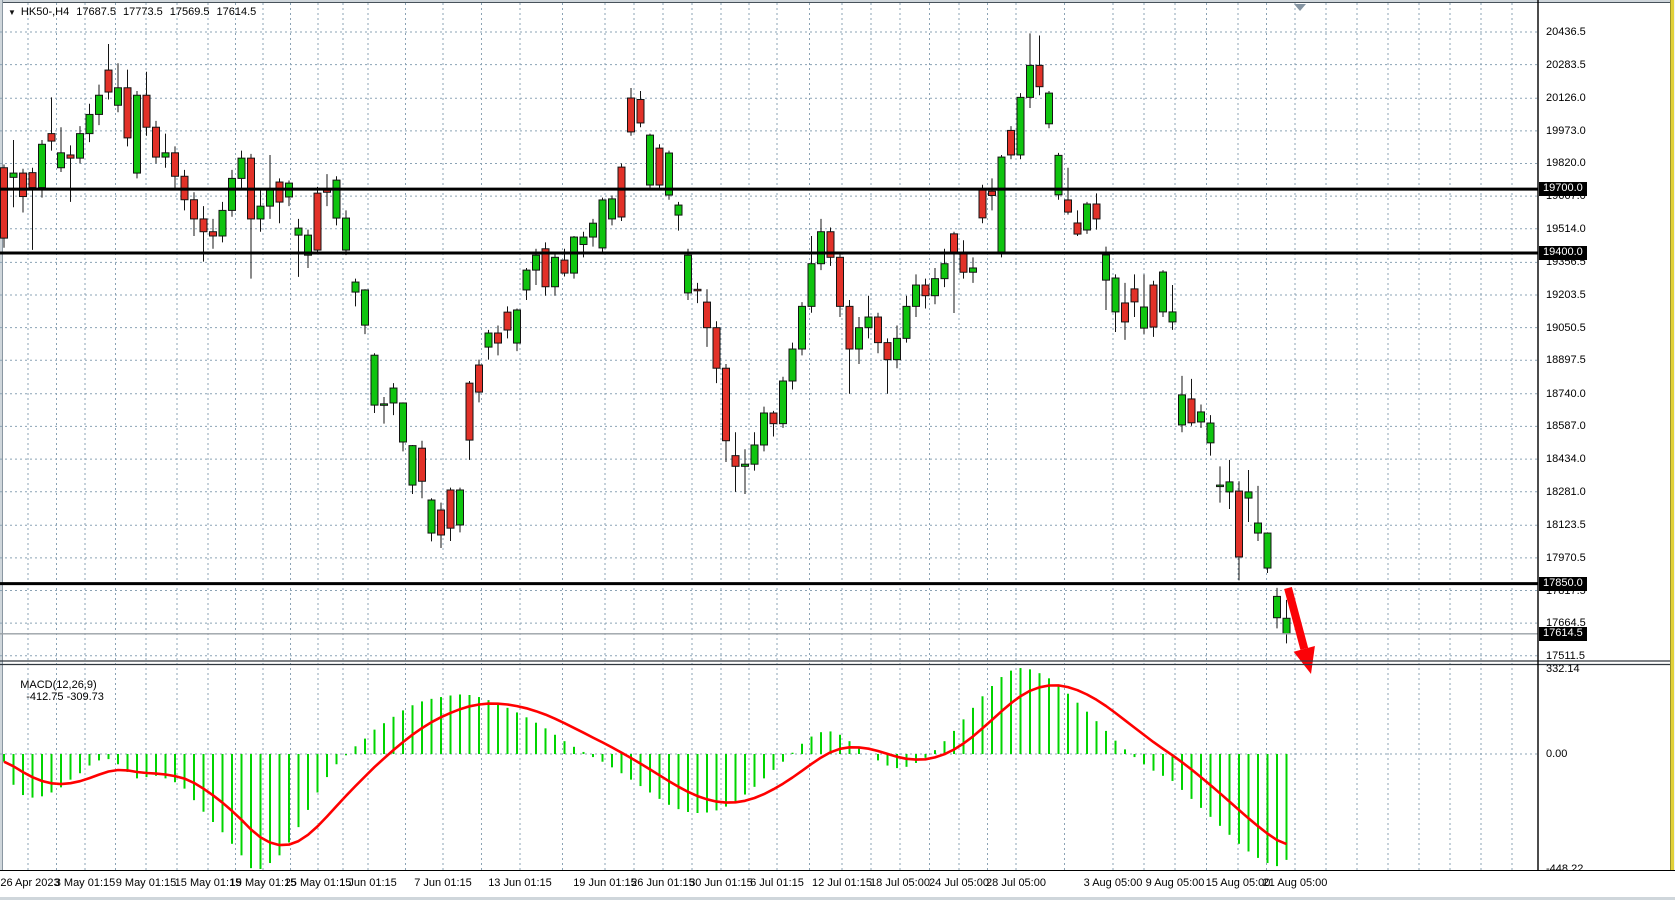 The height and width of the screenshot is (900, 1675). What do you see at coordinates (368, 883) in the screenshot?
I see `time-tick-label: 1 Jun 01:15` at bounding box center [368, 883].